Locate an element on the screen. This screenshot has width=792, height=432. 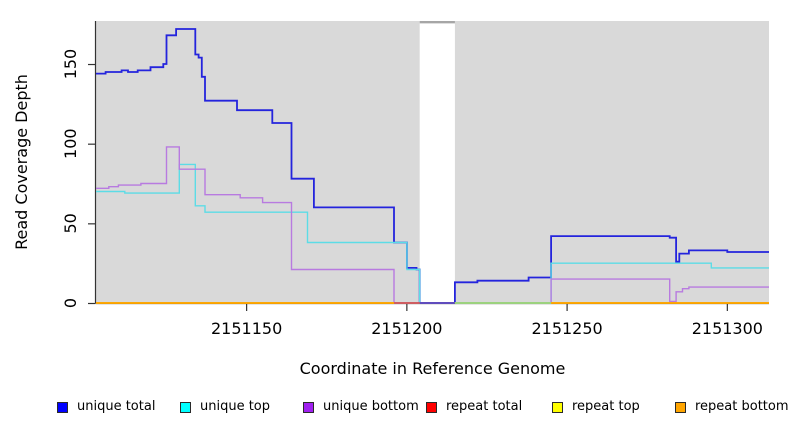
legend-item-repeat-top: repeat top is located at coordinates (596, 407).